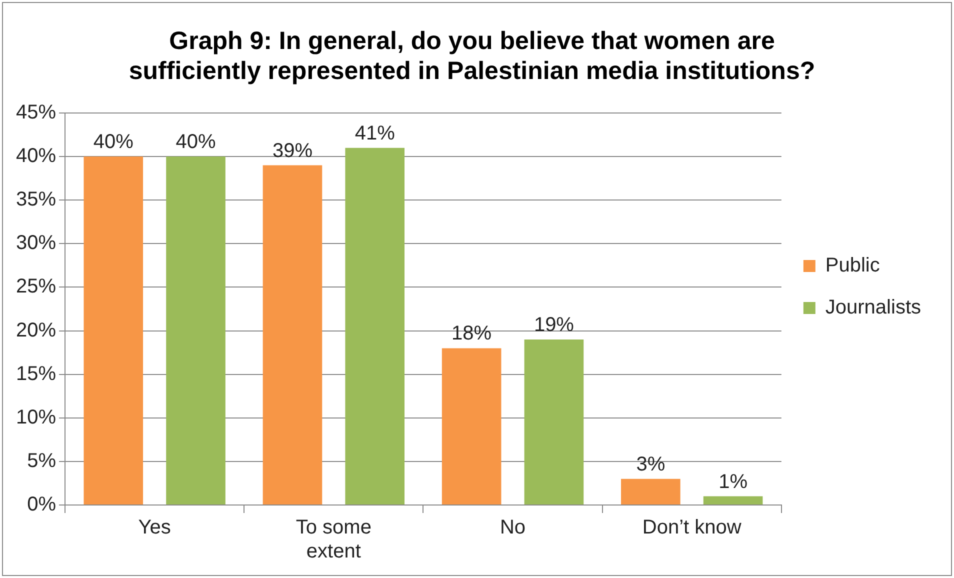 Image resolution: width=954 pixels, height=578 pixels. What do you see at coordinates (36, 417) in the screenshot?
I see `y-tick-label: 10%` at bounding box center [36, 417].